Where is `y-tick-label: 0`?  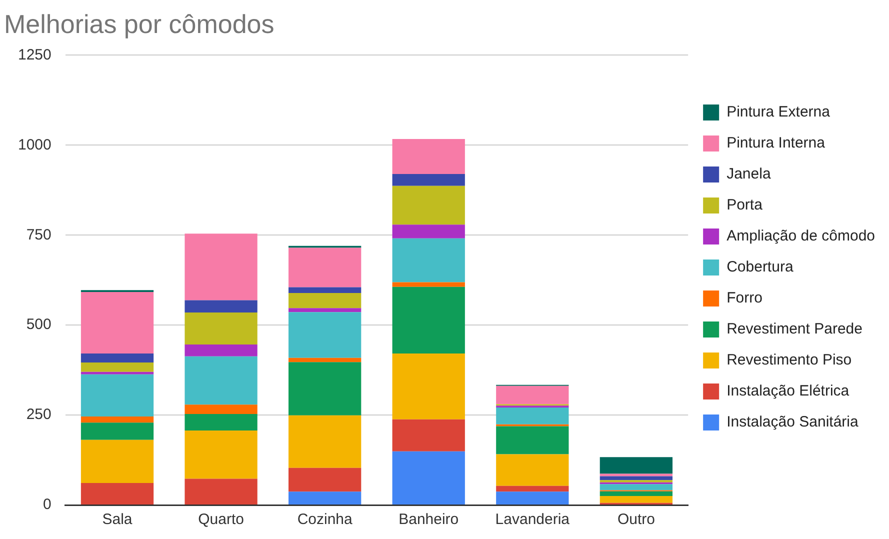
y-tick-label: 0 is located at coordinates (47, 505).